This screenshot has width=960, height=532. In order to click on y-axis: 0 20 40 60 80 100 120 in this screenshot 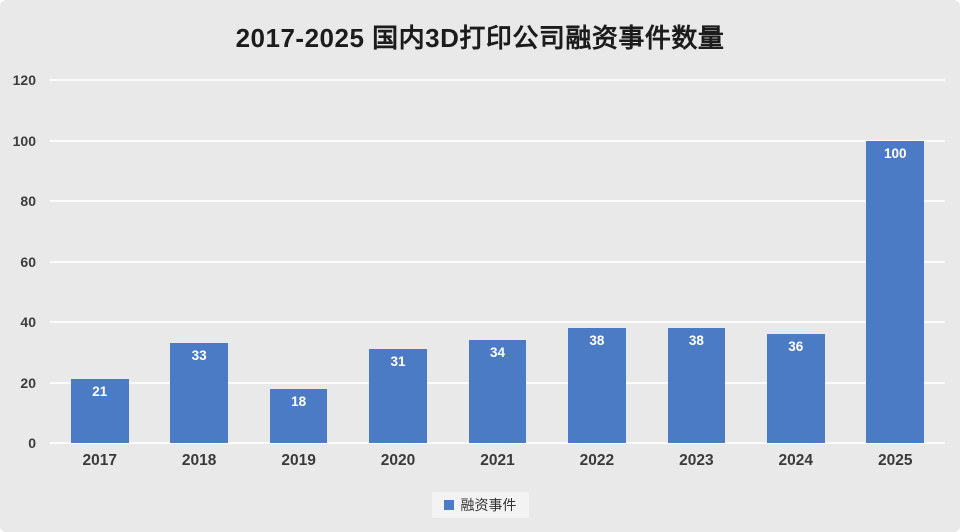, I will do `click(21, 261)`.